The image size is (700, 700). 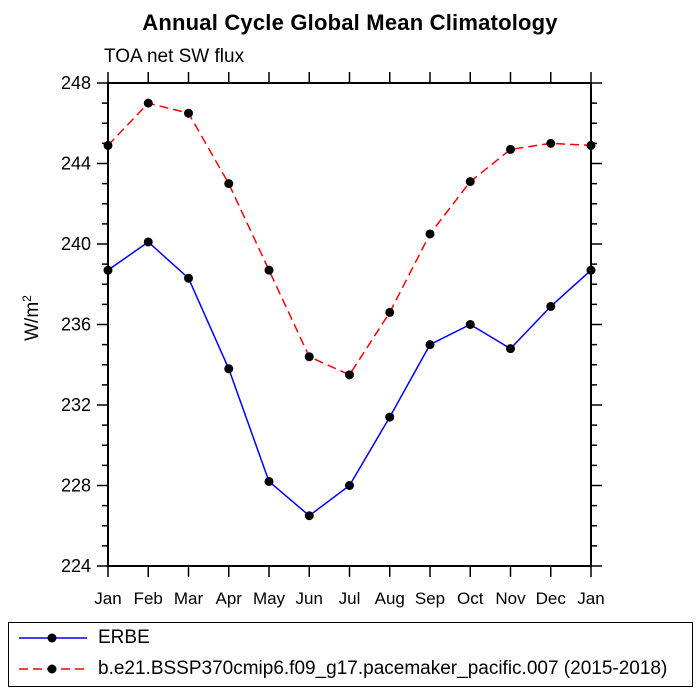 What do you see at coordinates (107, 598) in the screenshot?
I see `x-tick-label-0: Jan` at bounding box center [107, 598].